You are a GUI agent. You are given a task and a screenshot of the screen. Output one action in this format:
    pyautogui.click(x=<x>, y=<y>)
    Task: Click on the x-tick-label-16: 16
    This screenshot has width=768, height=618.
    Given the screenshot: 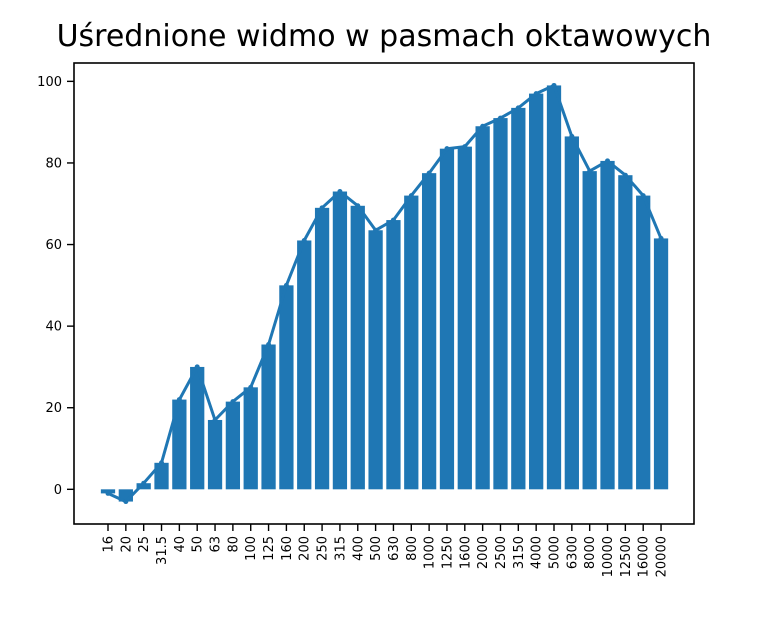 What is the action you would take?
    pyautogui.click(x=109, y=544)
    